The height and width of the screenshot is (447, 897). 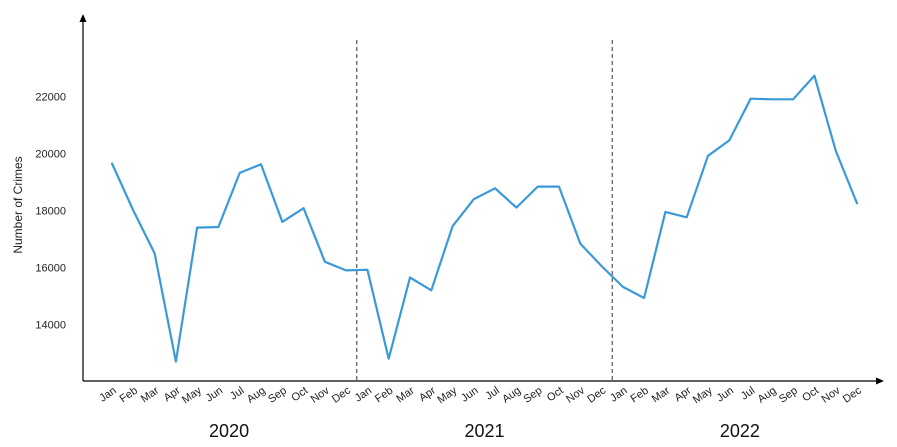 I want to click on y-tick-label: 18000, so click(x=50, y=212).